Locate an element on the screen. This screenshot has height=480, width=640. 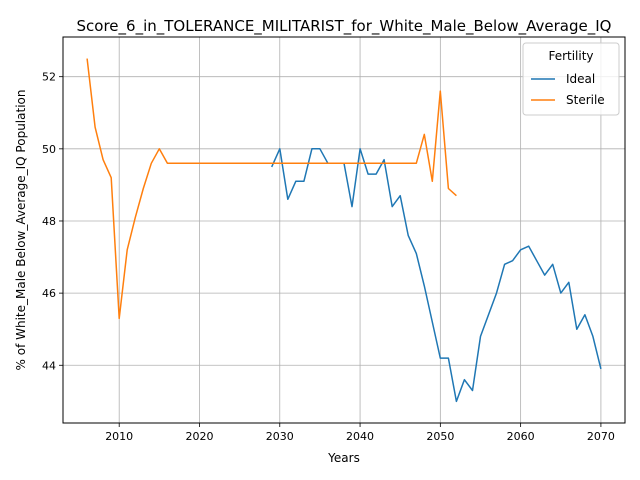
x-axis-label: Years is located at coordinates (343, 458).